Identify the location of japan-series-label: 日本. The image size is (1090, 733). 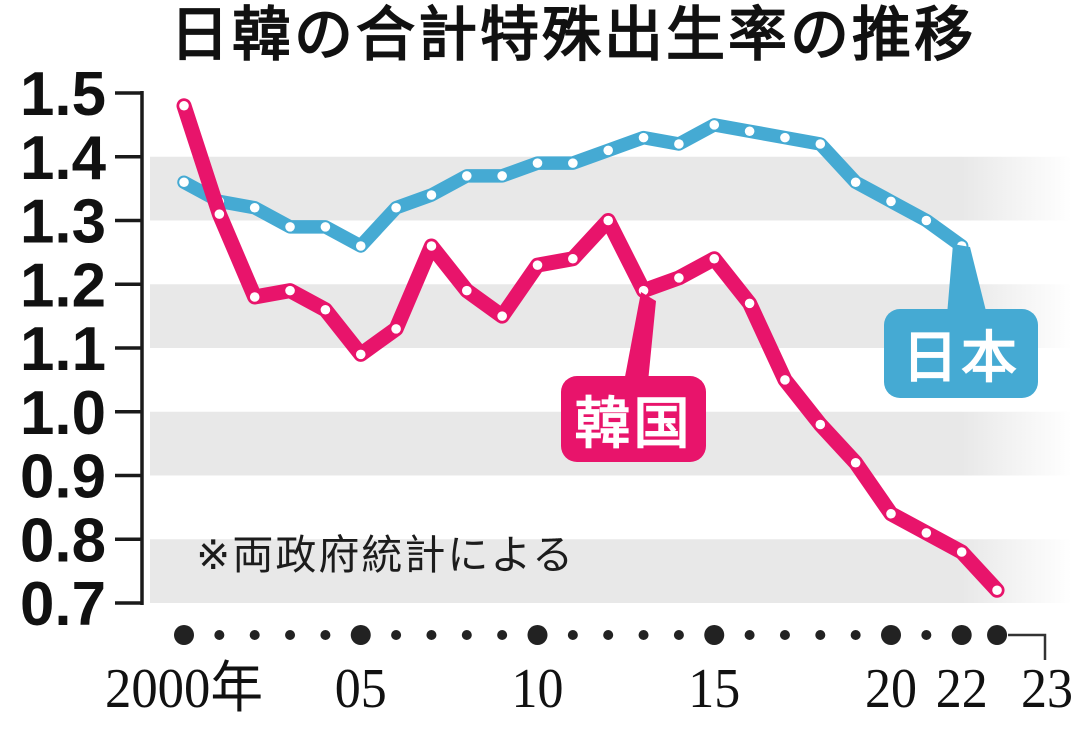
(961, 353).